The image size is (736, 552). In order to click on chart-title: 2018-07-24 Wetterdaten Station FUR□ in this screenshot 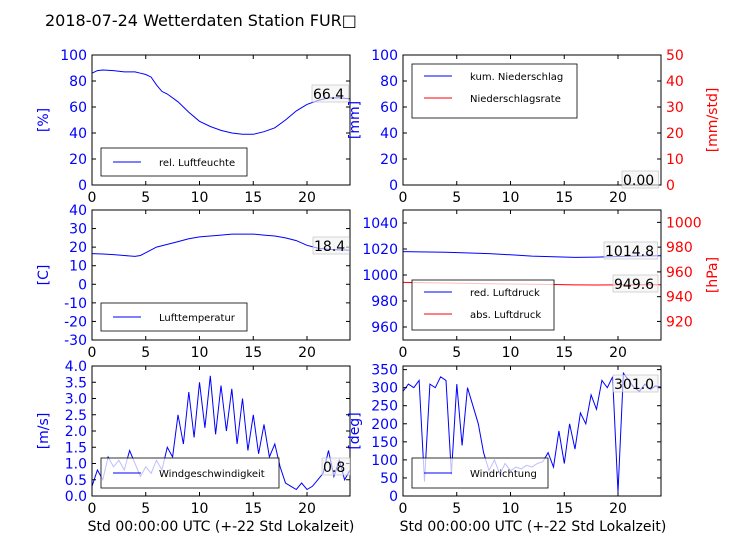, I will do `click(201, 20)`.